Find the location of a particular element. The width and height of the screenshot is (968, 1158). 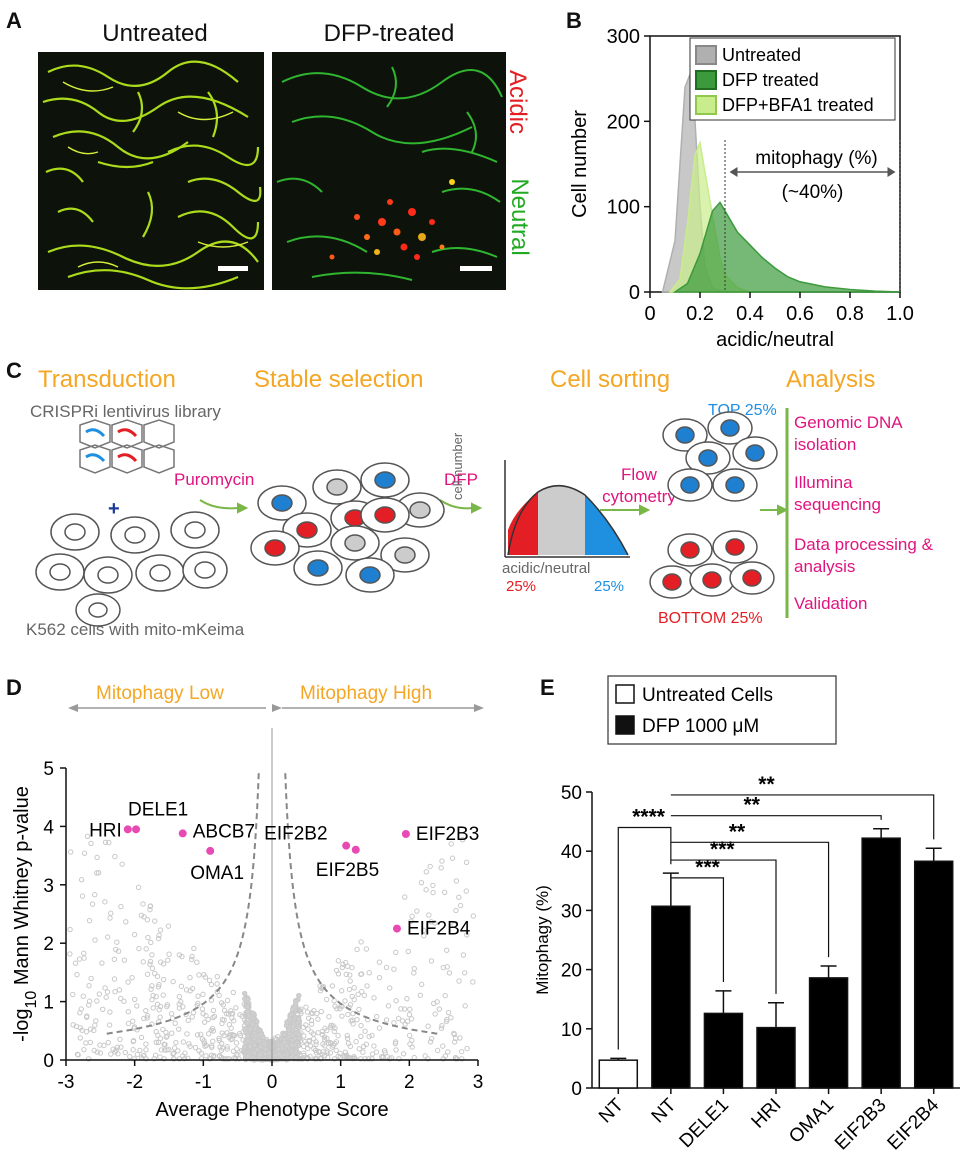

x-tick-label: 0.6 is located at coordinates (800, 314).